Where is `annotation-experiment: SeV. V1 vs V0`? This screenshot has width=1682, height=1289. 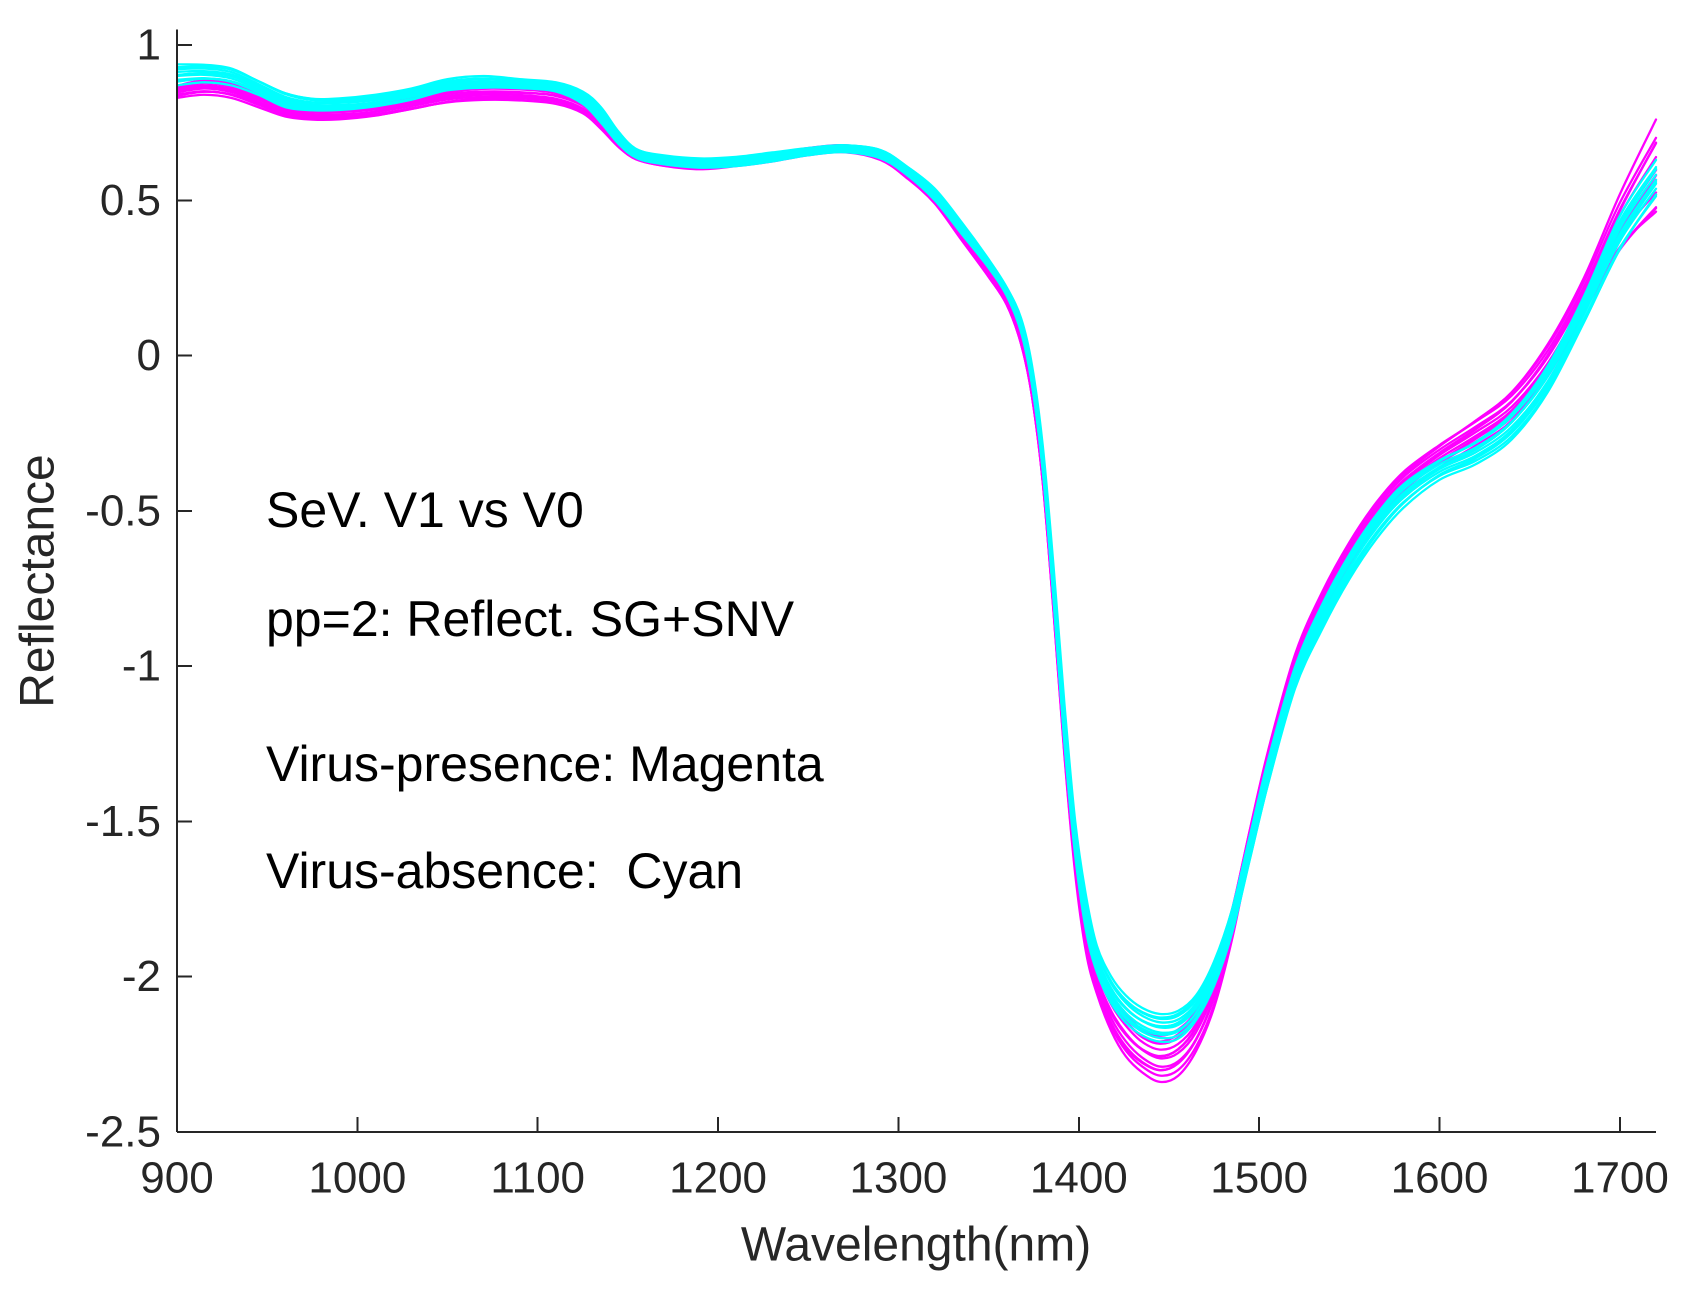
annotation-experiment: SeV. V1 vs V0 is located at coordinates (425, 510).